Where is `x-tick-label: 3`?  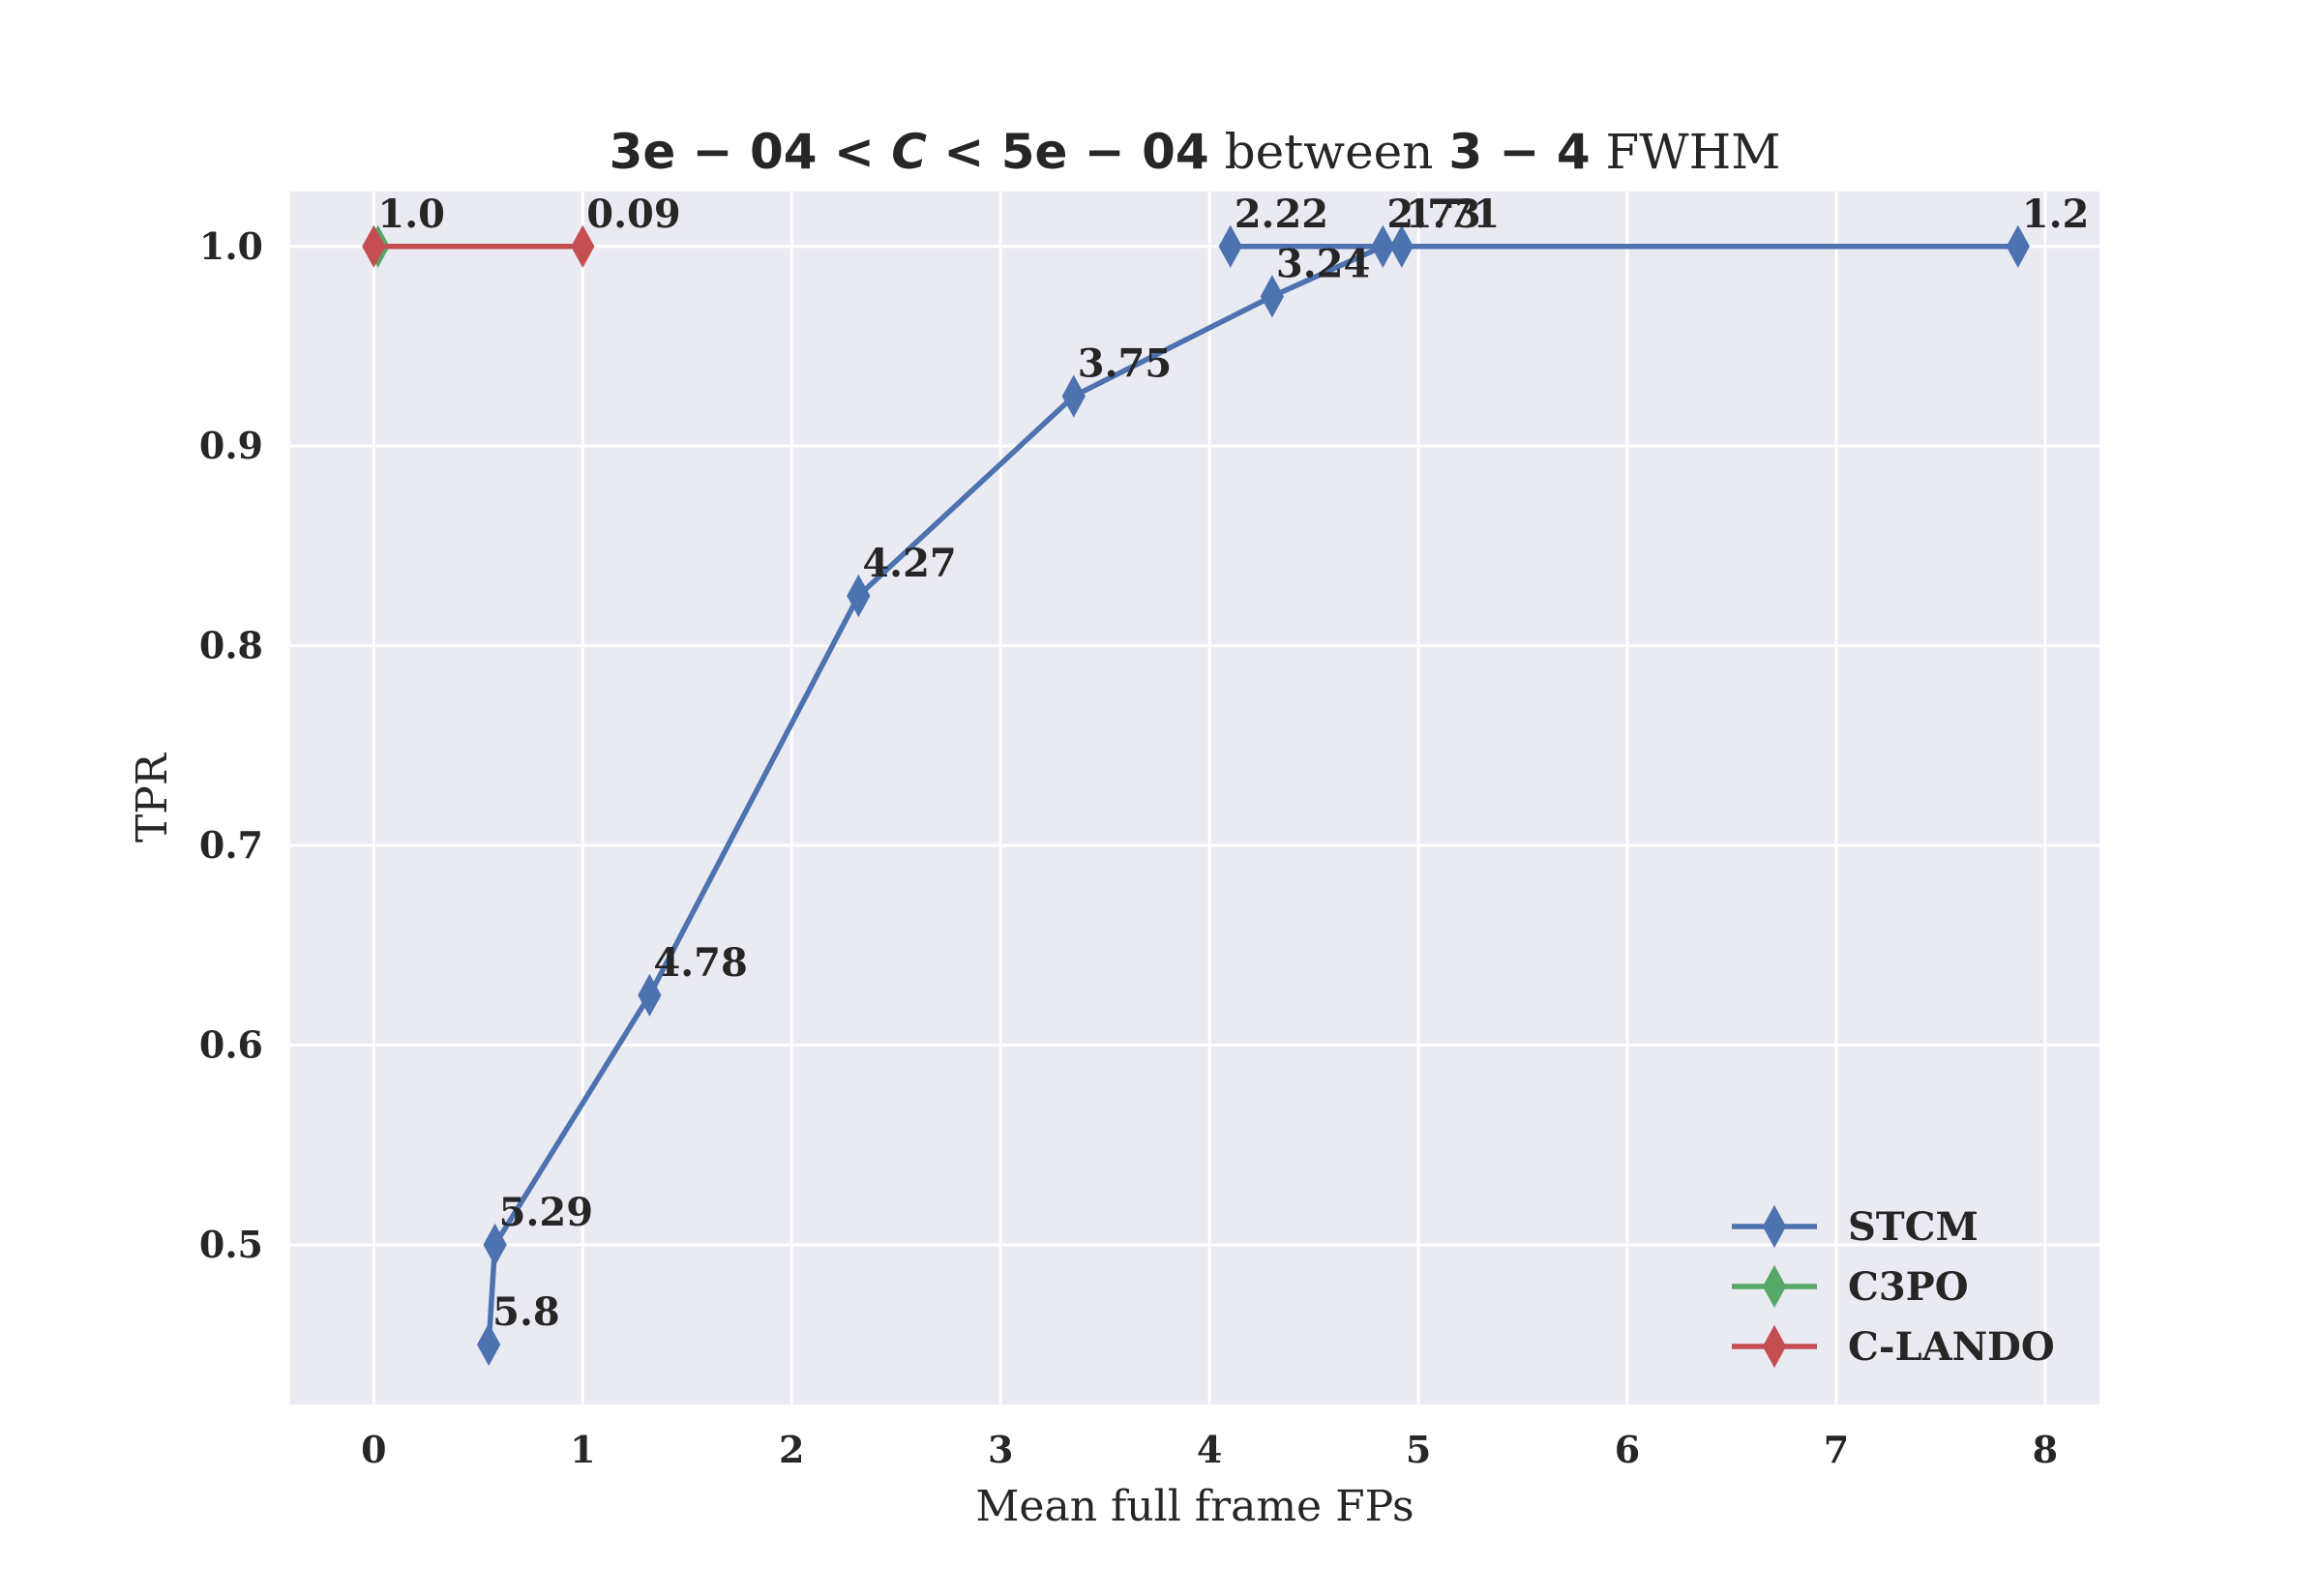 x-tick-label: 3 is located at coordinates (1000, 1449).